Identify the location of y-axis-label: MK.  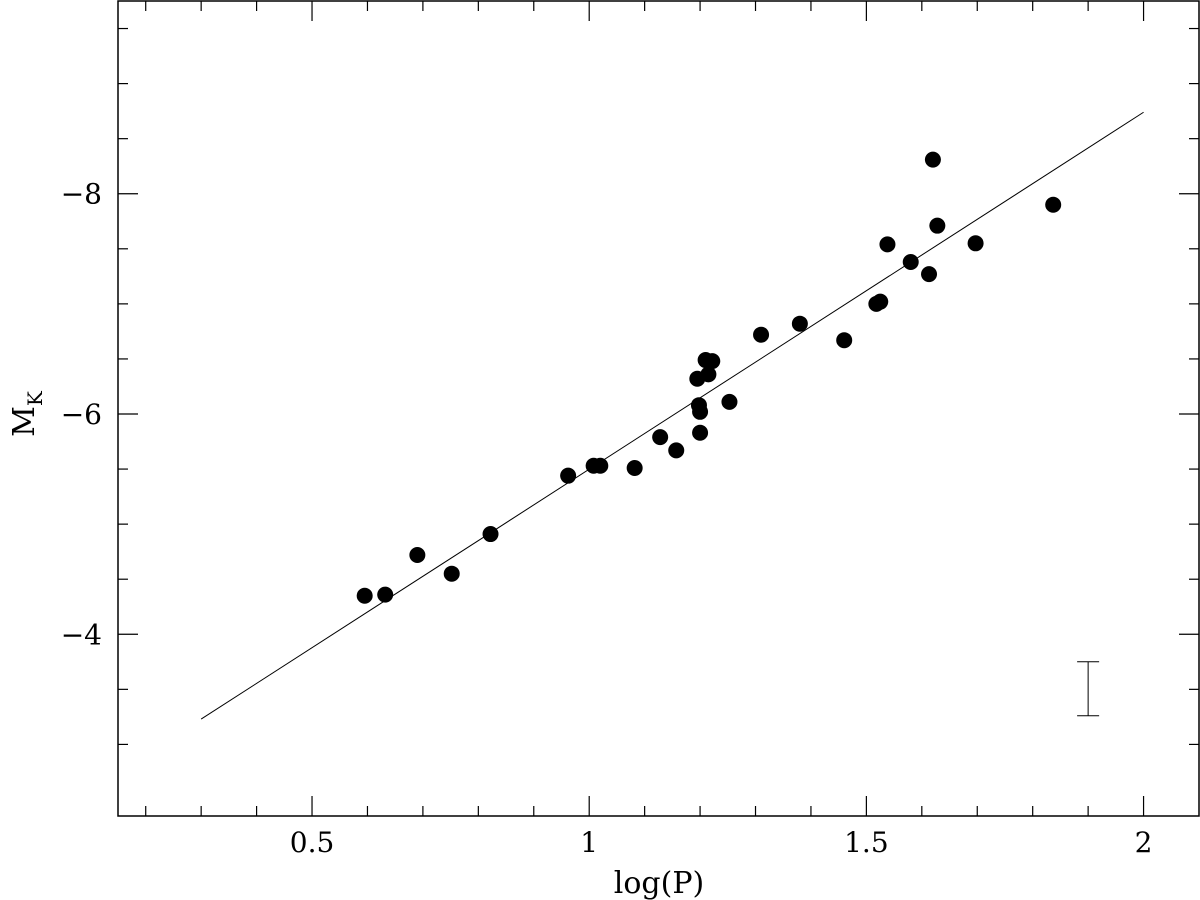
(27, 413).